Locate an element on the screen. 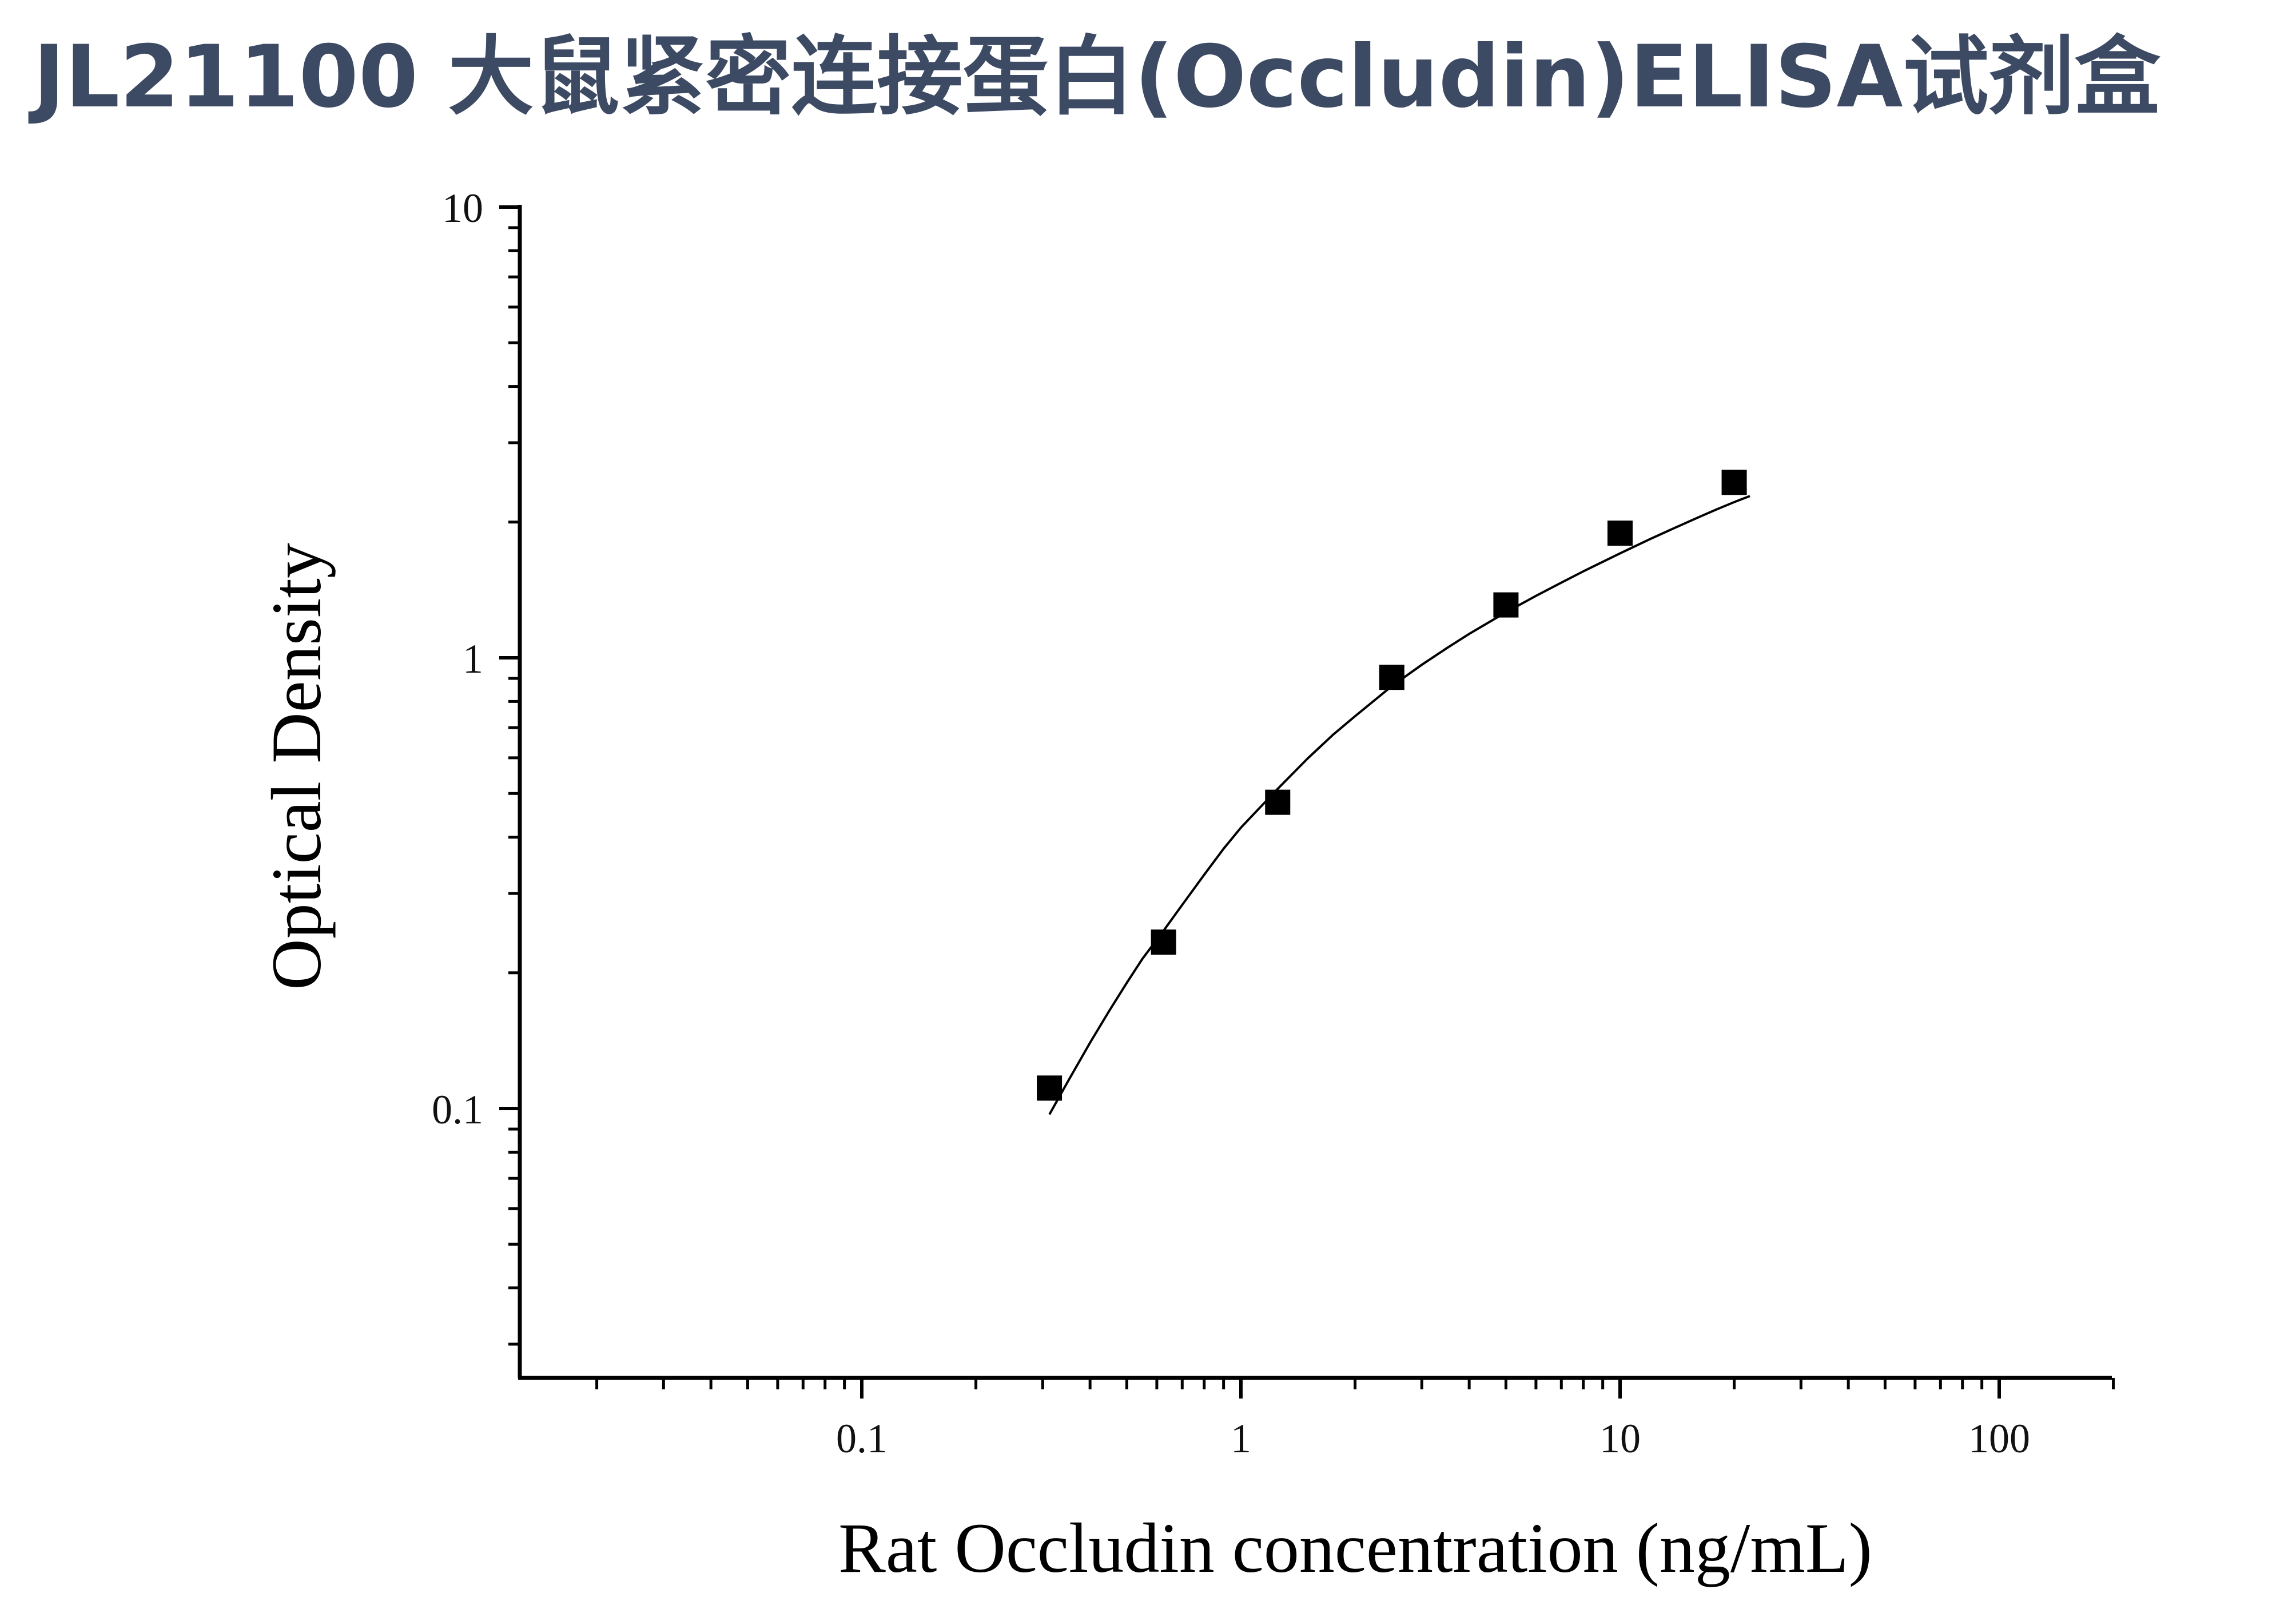 The height and width of the screenshot is (1605, 2296). x-tick-label: 10 is located at coordinates (1620, 1438).